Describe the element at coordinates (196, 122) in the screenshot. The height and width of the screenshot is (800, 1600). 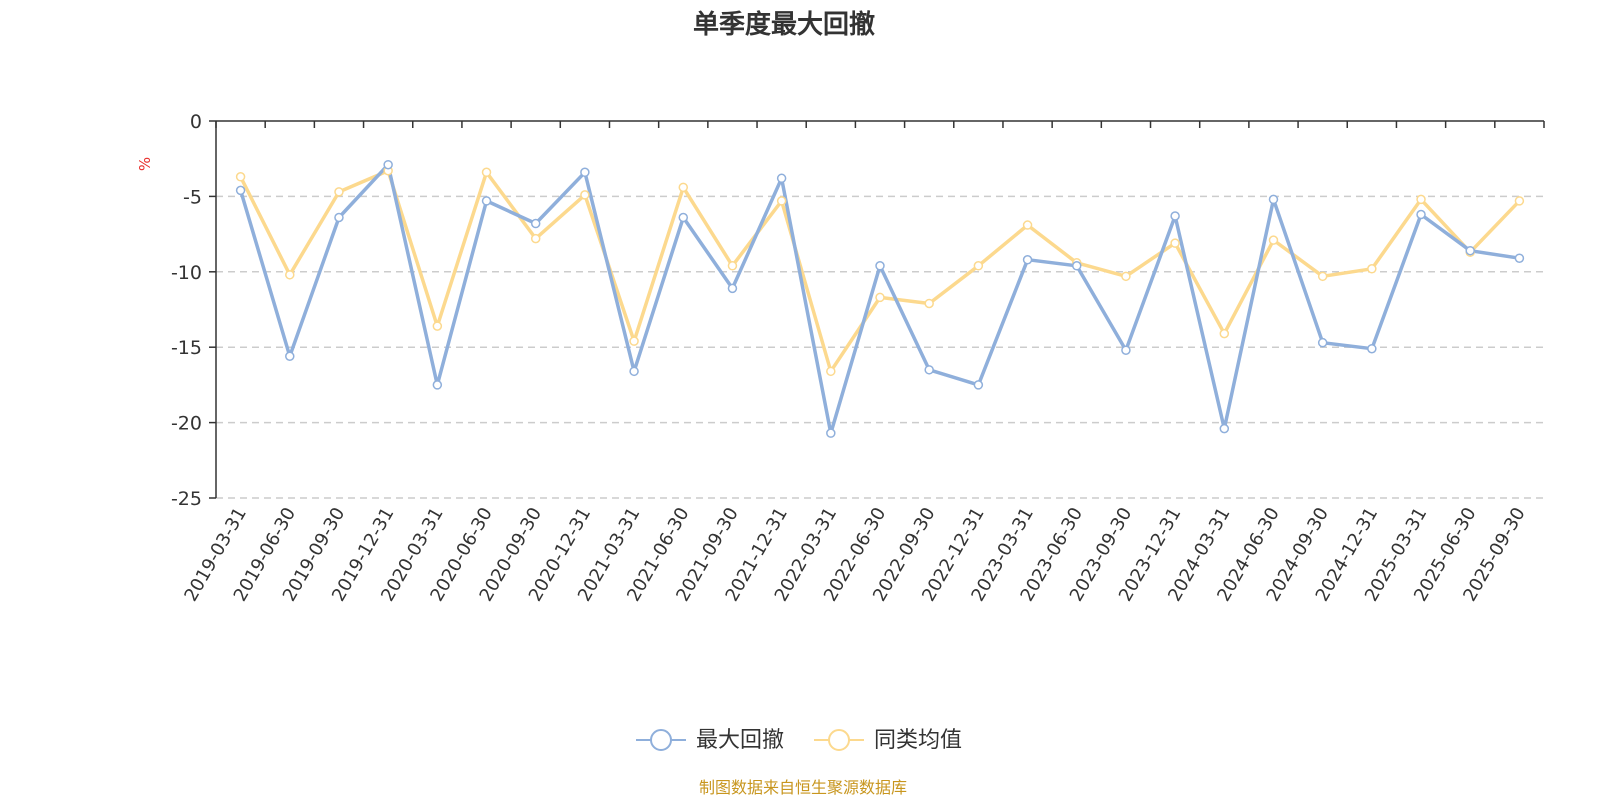
I see `y-tick-label: 0` at that location.